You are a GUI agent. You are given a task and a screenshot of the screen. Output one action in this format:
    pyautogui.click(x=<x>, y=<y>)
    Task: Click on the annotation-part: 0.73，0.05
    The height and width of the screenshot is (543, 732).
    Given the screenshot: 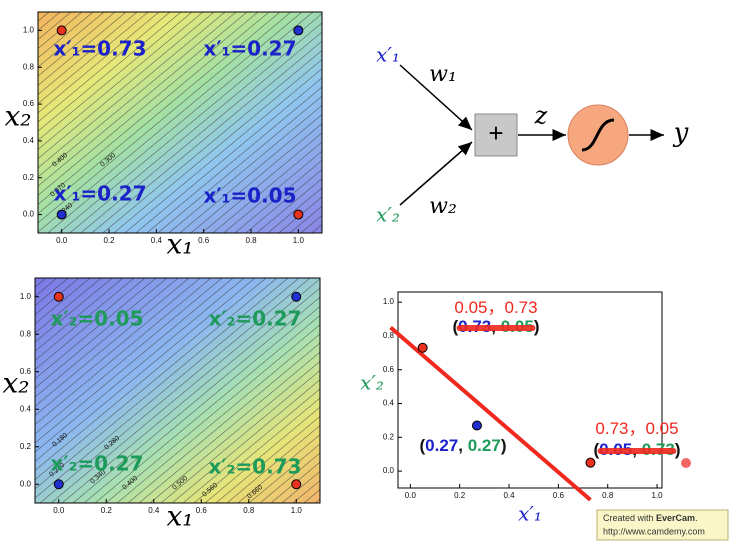 What is the action you would take?
    pyautogui.click(x=636, y=428)
    